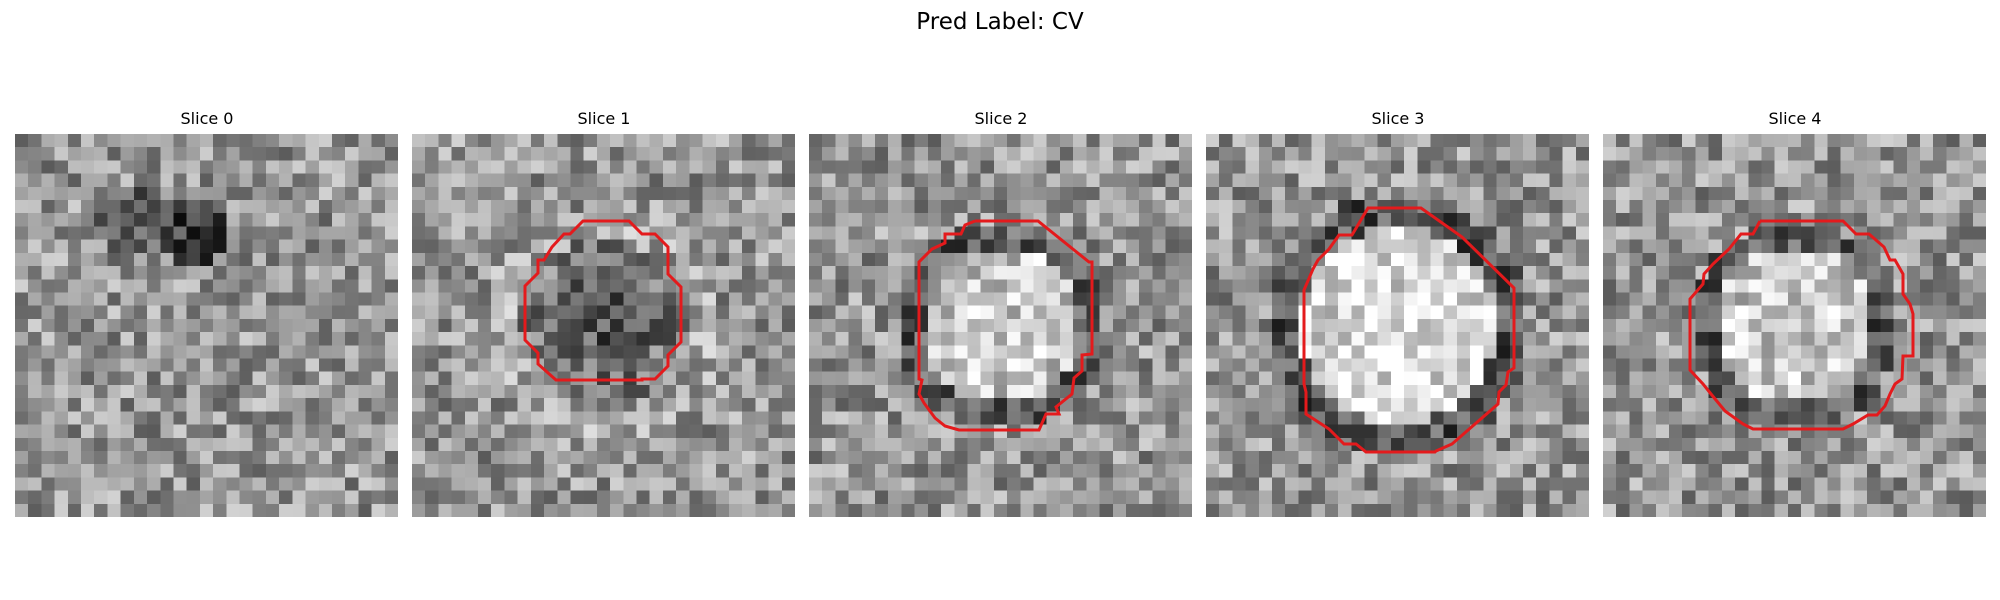 Image resolution: width=2000 pixels, height=600 pixels. I want to click on slice-4-canvas, so click(1794, 325).